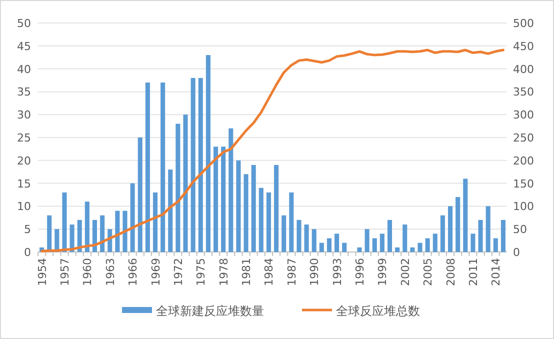 The width and height of the screenshot is (554, 339). What do you see at coordinates (523, 92) in the screenshot?
I see `y2-tick-label: 350` at bounding box center [523, 92].